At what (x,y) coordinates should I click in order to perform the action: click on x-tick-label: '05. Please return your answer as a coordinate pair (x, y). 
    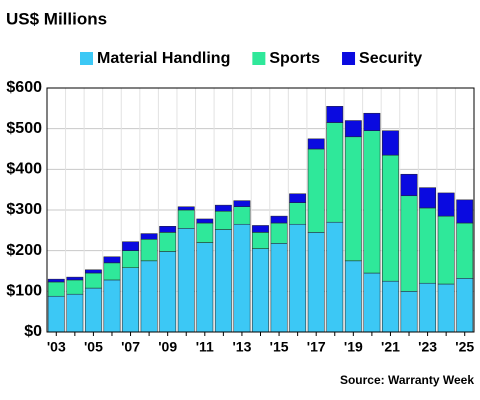
    Looking at the image, I should click on (93, 347).